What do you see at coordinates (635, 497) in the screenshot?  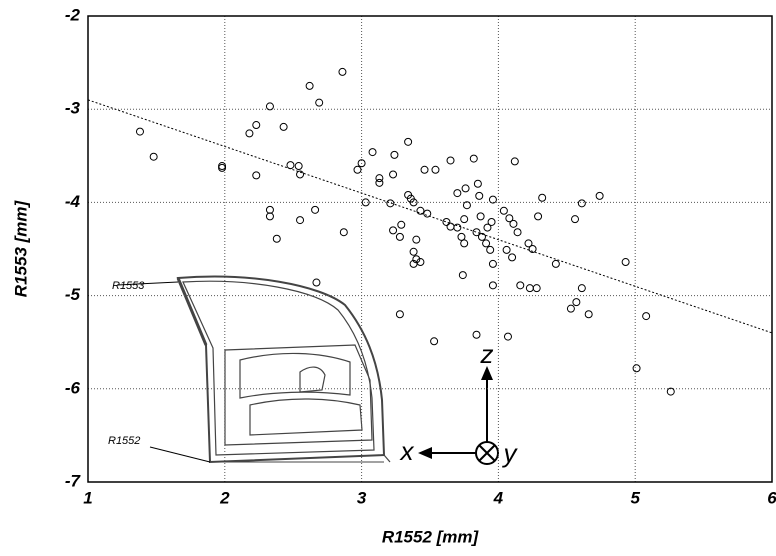 I see `x-tick-label: 5` at bounding box center [635, 497].